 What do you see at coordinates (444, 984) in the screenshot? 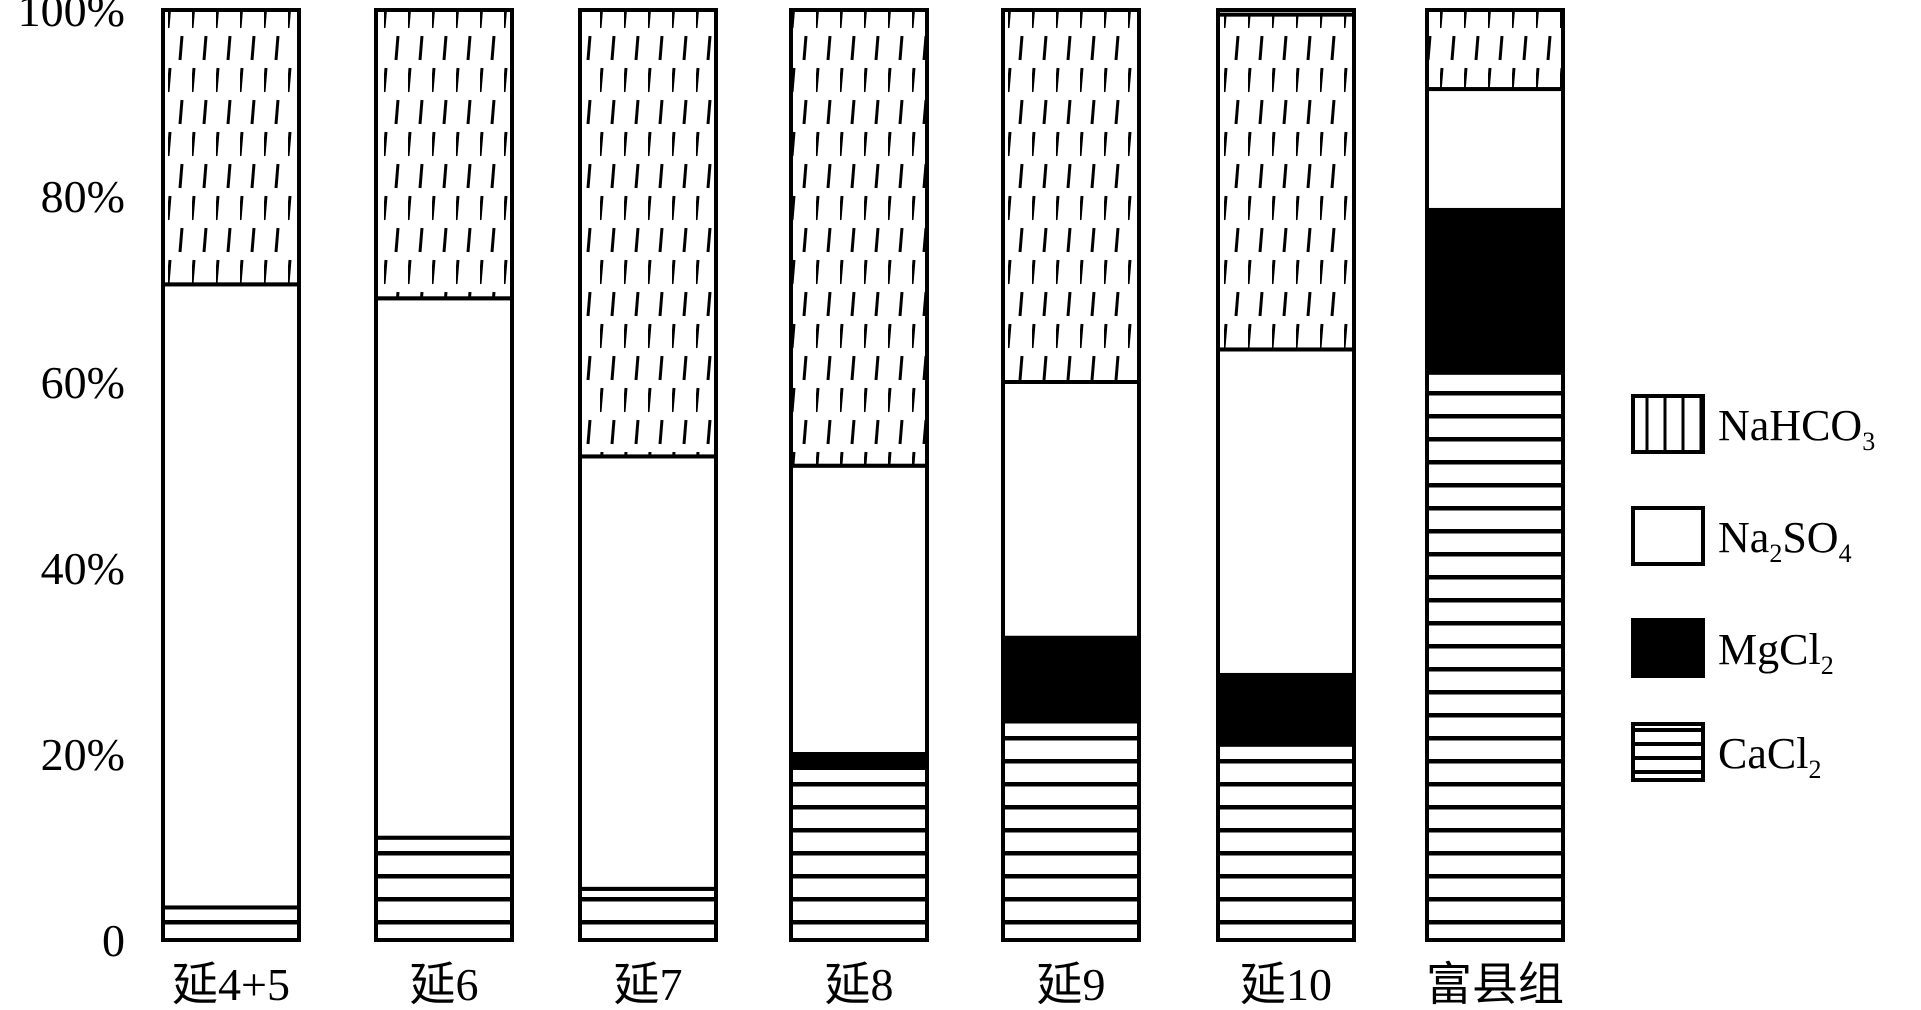
I see `x-tick-label: 延6` at bounding box center [444, 984].